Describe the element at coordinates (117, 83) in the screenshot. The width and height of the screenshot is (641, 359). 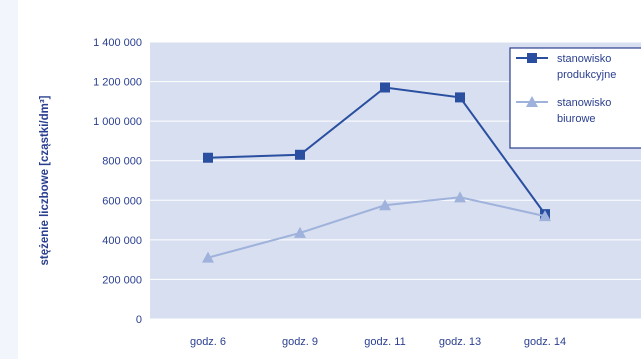
I see `y-tick-label: 1 200 000` at that location.